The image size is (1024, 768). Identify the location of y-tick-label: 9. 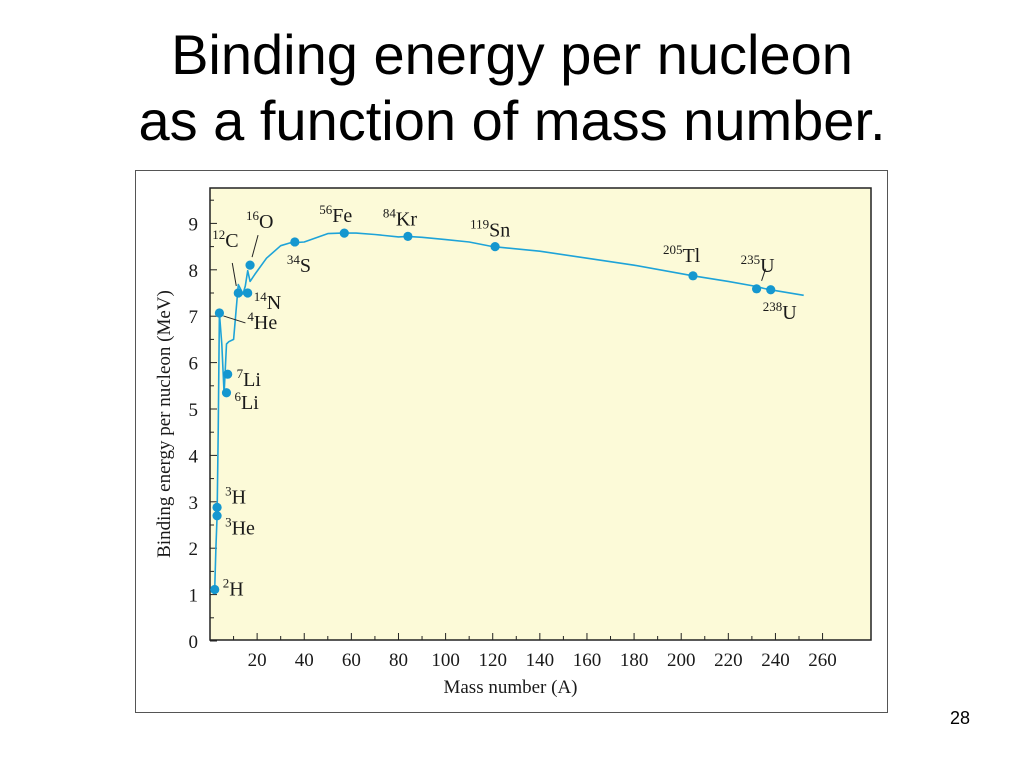
(194, 224).